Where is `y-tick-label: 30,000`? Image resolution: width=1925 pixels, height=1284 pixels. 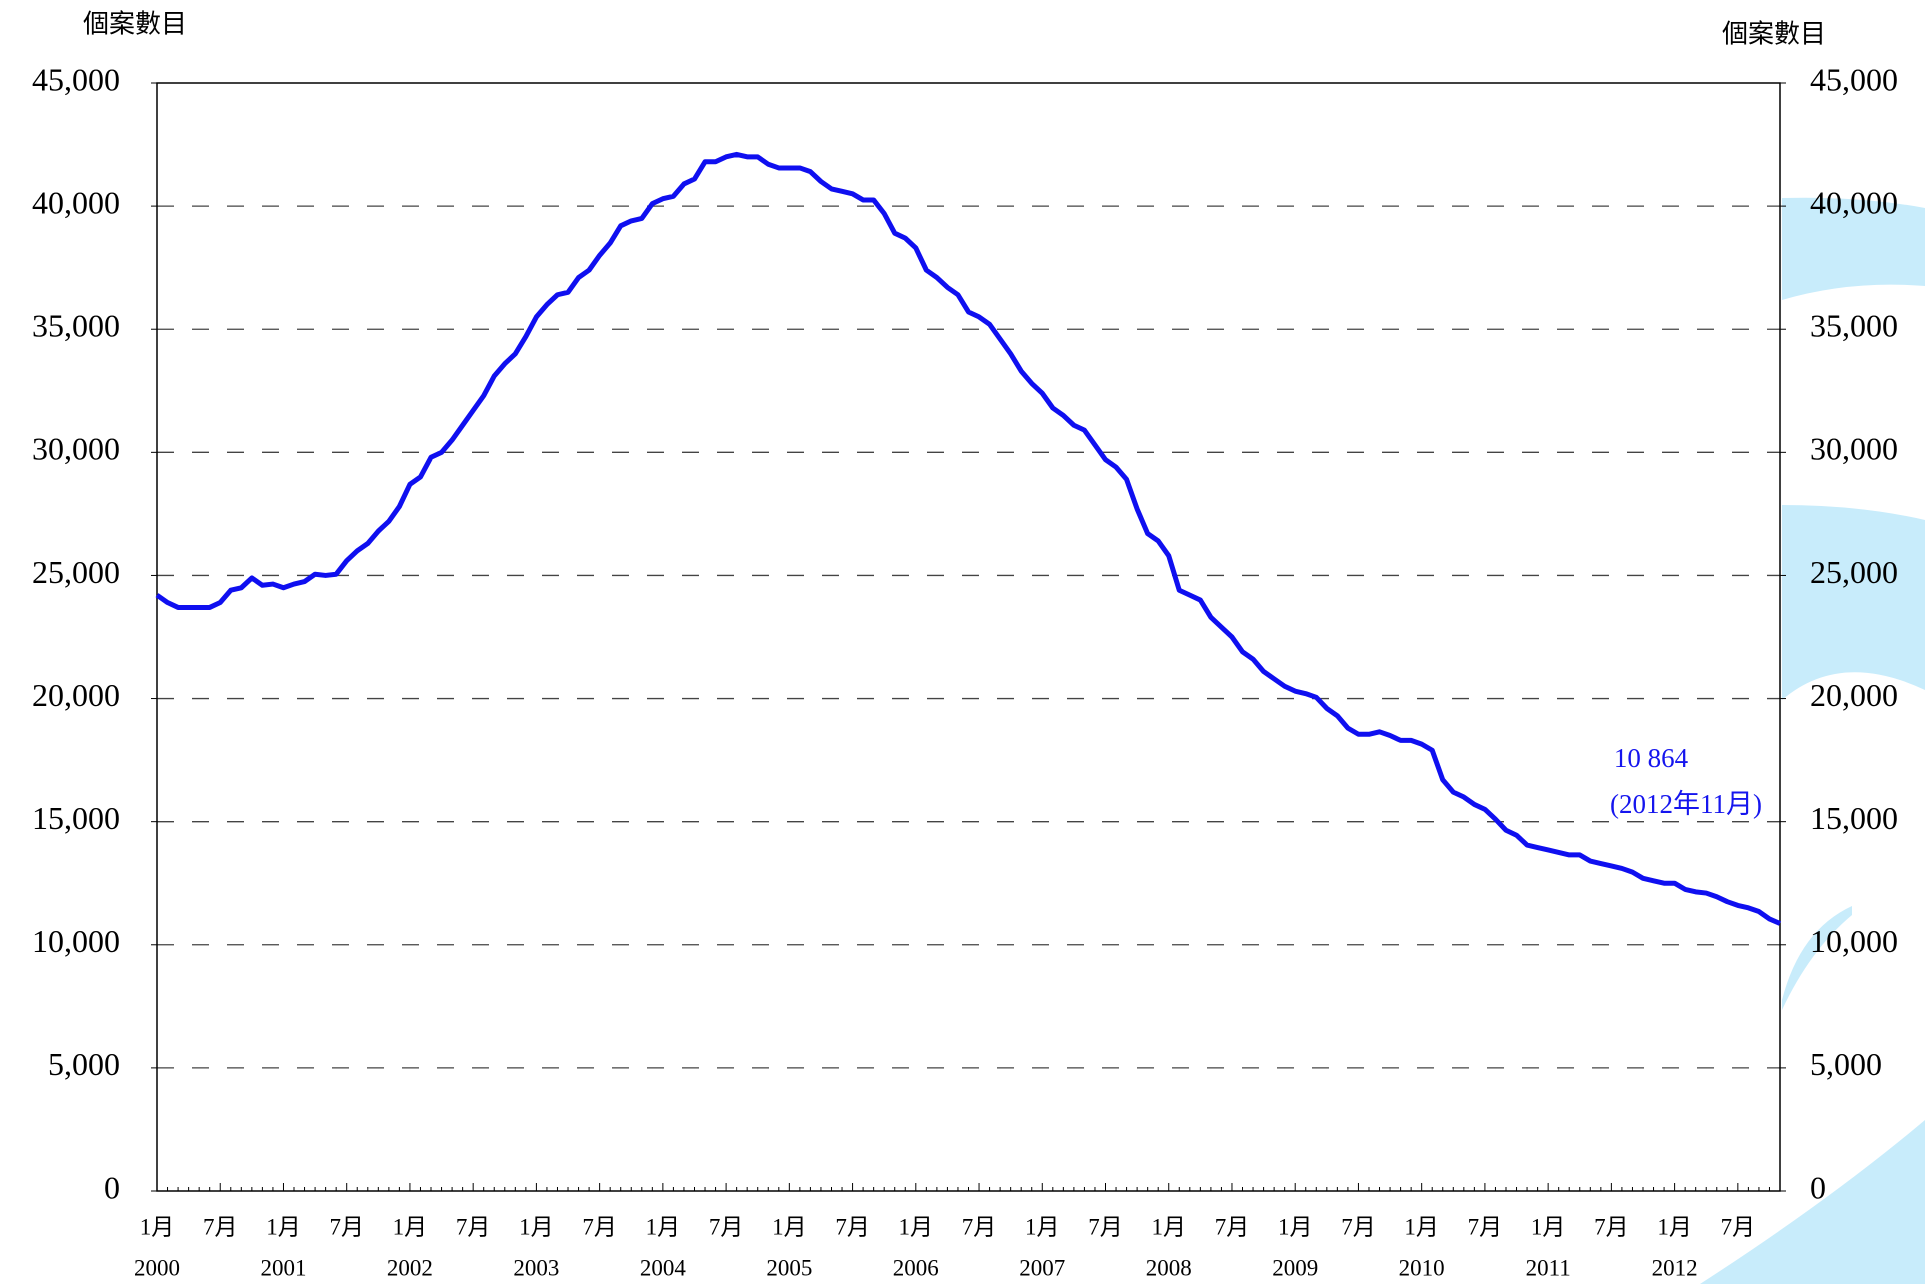
y-tick-label: 30,000 is located at coordinates (76, 449).